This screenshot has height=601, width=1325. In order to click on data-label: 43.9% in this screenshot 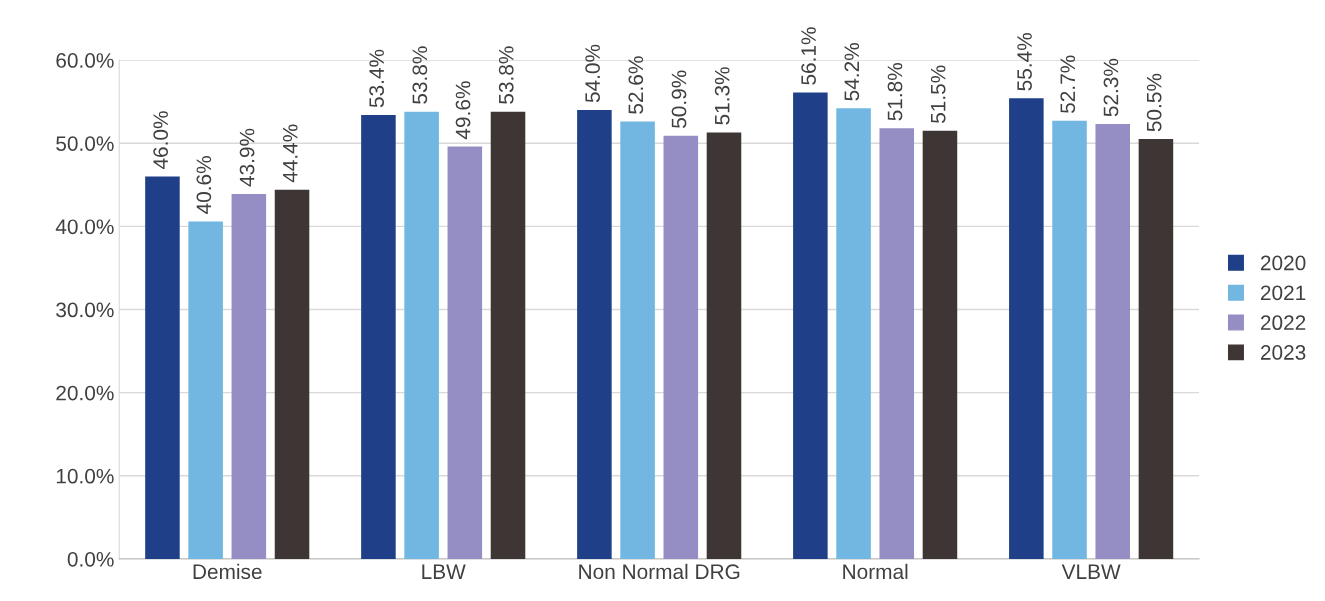, I will do `click(247, 157)`.